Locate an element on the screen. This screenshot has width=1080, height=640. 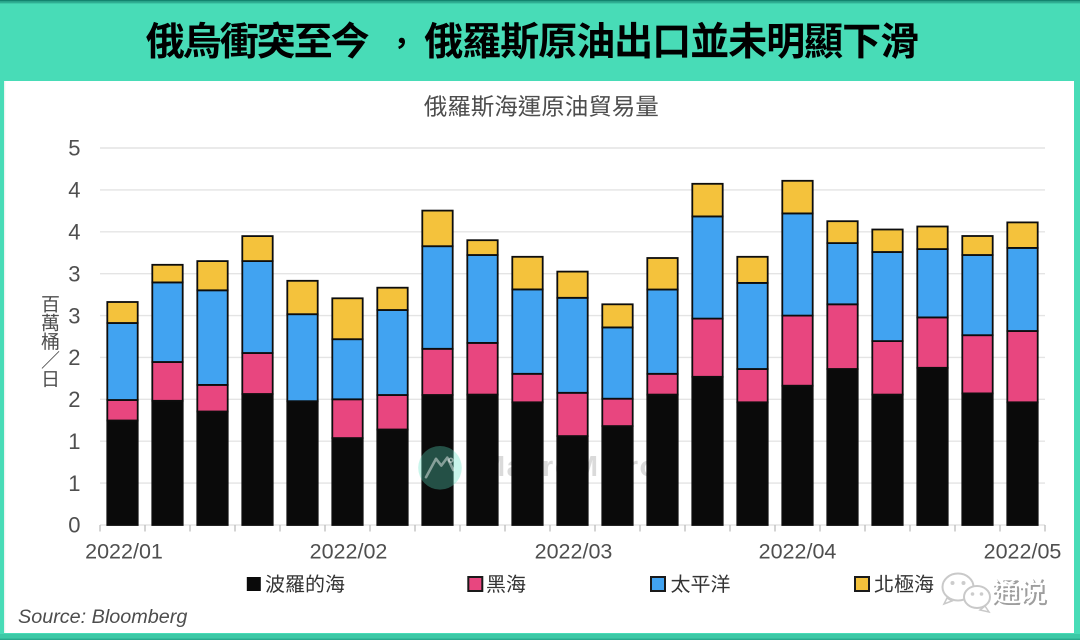
svg-text: Source: Bloomberg is located at coordinates (102, 617).